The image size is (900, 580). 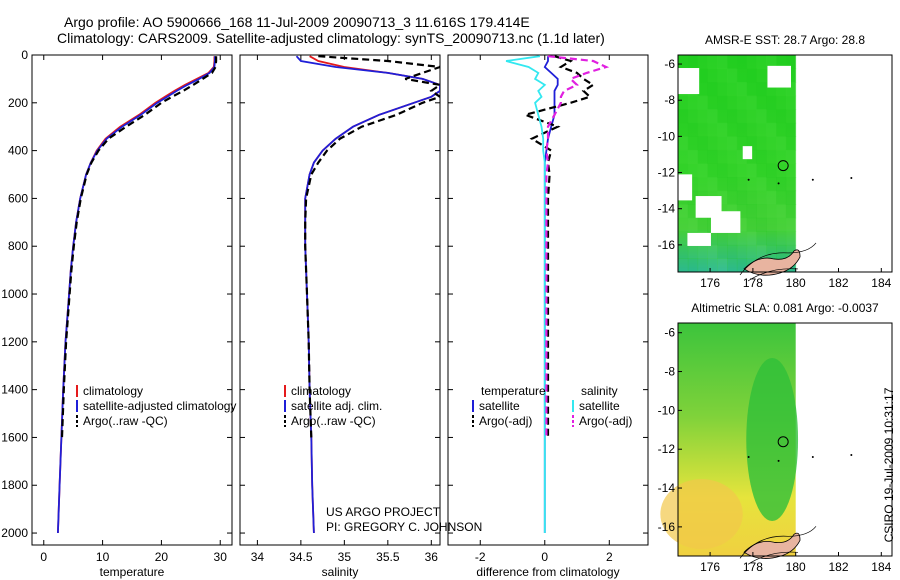 I want to click on legend-group-title: temperature, so click(x=513, y=391).